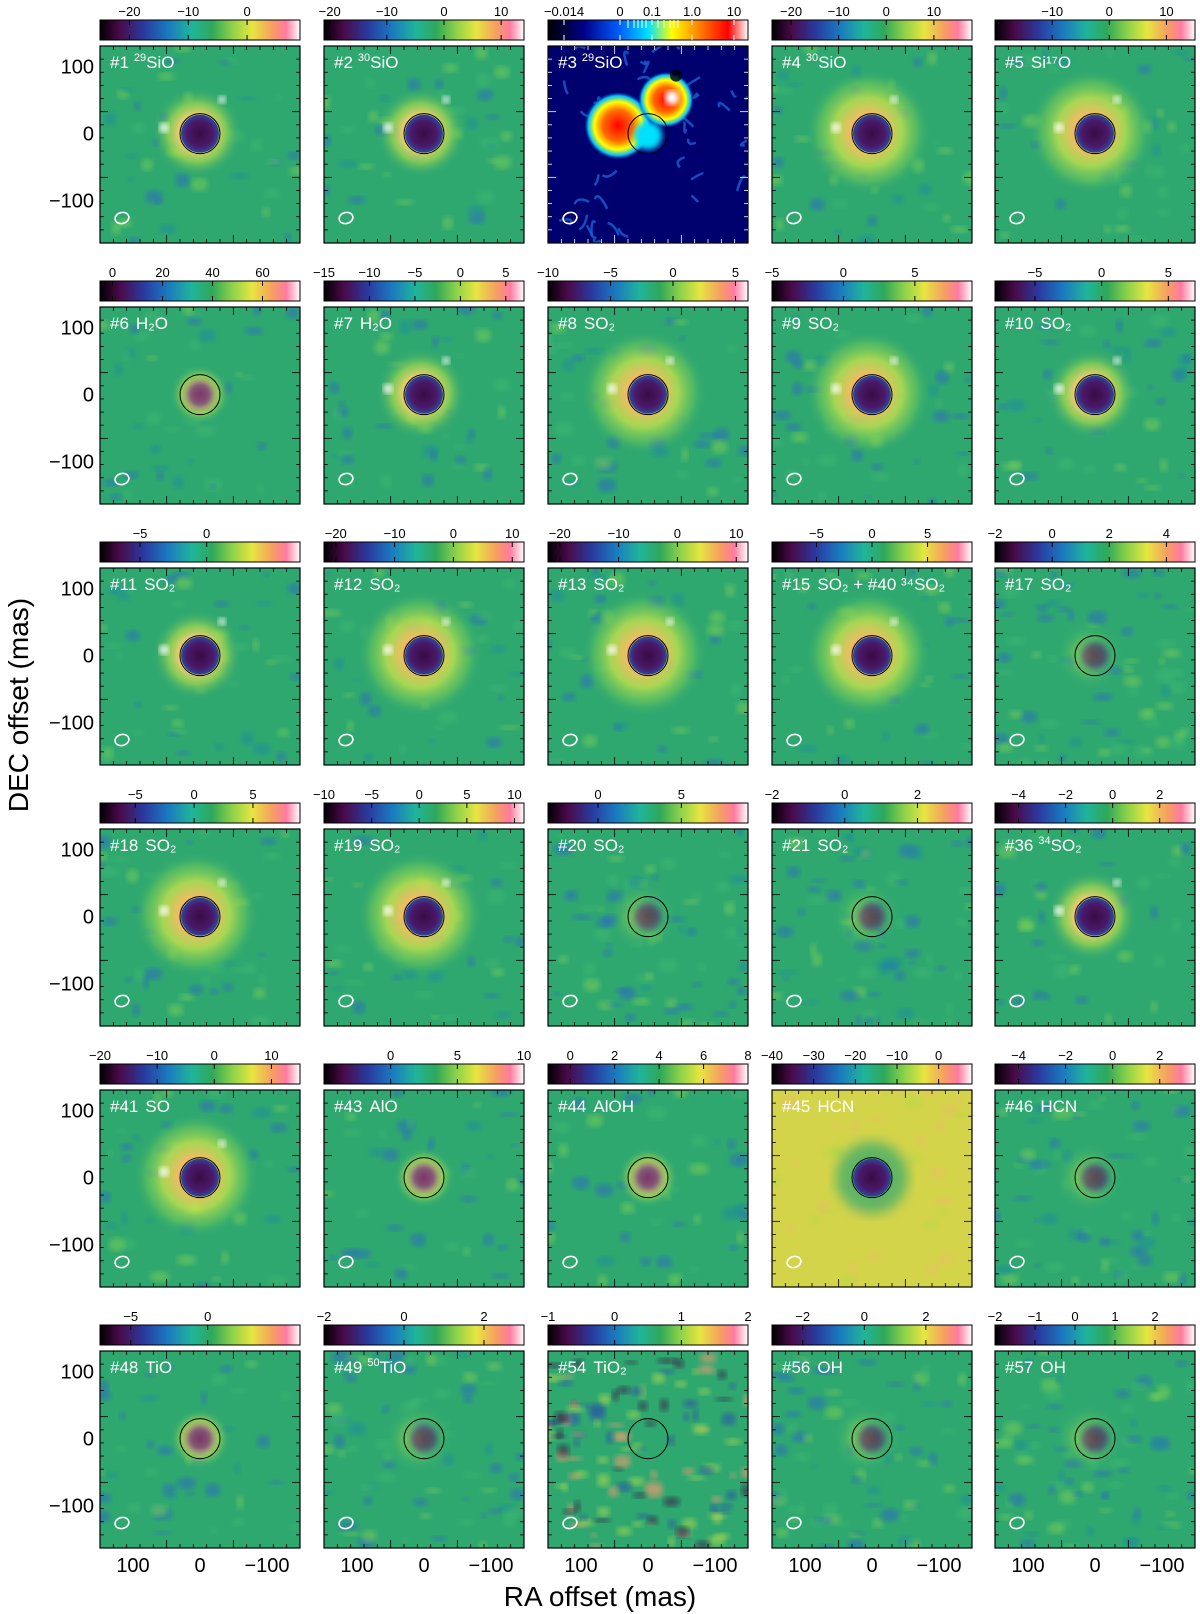  I want to click on colorbar: −10 −5 0 5 10, so click(419, 805).